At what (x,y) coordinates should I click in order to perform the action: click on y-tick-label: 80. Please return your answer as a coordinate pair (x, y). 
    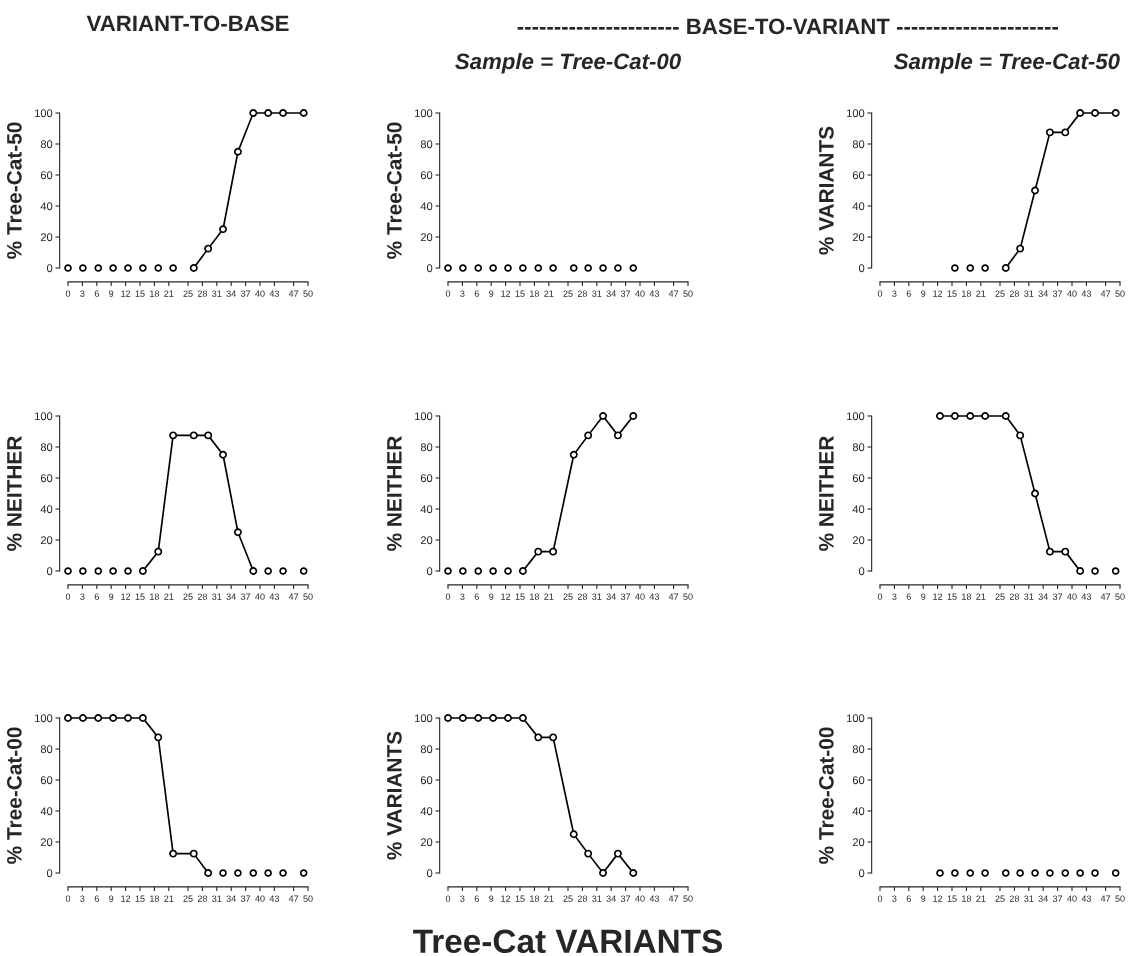
    Looking at the image, I should click on (858, 447).